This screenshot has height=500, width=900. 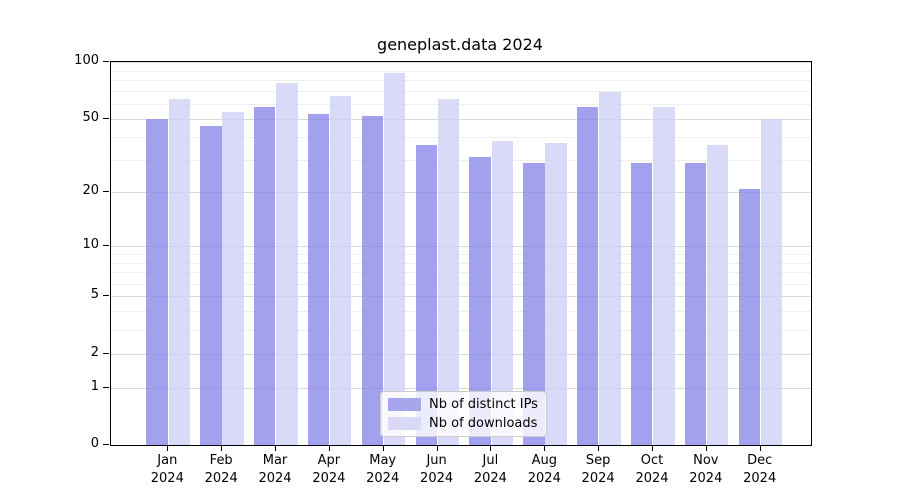 What do you see at coordinates (404, 404) in the screenshot?
I see `distinct-ips-swatch-icon` at bounding box center [404, 404].